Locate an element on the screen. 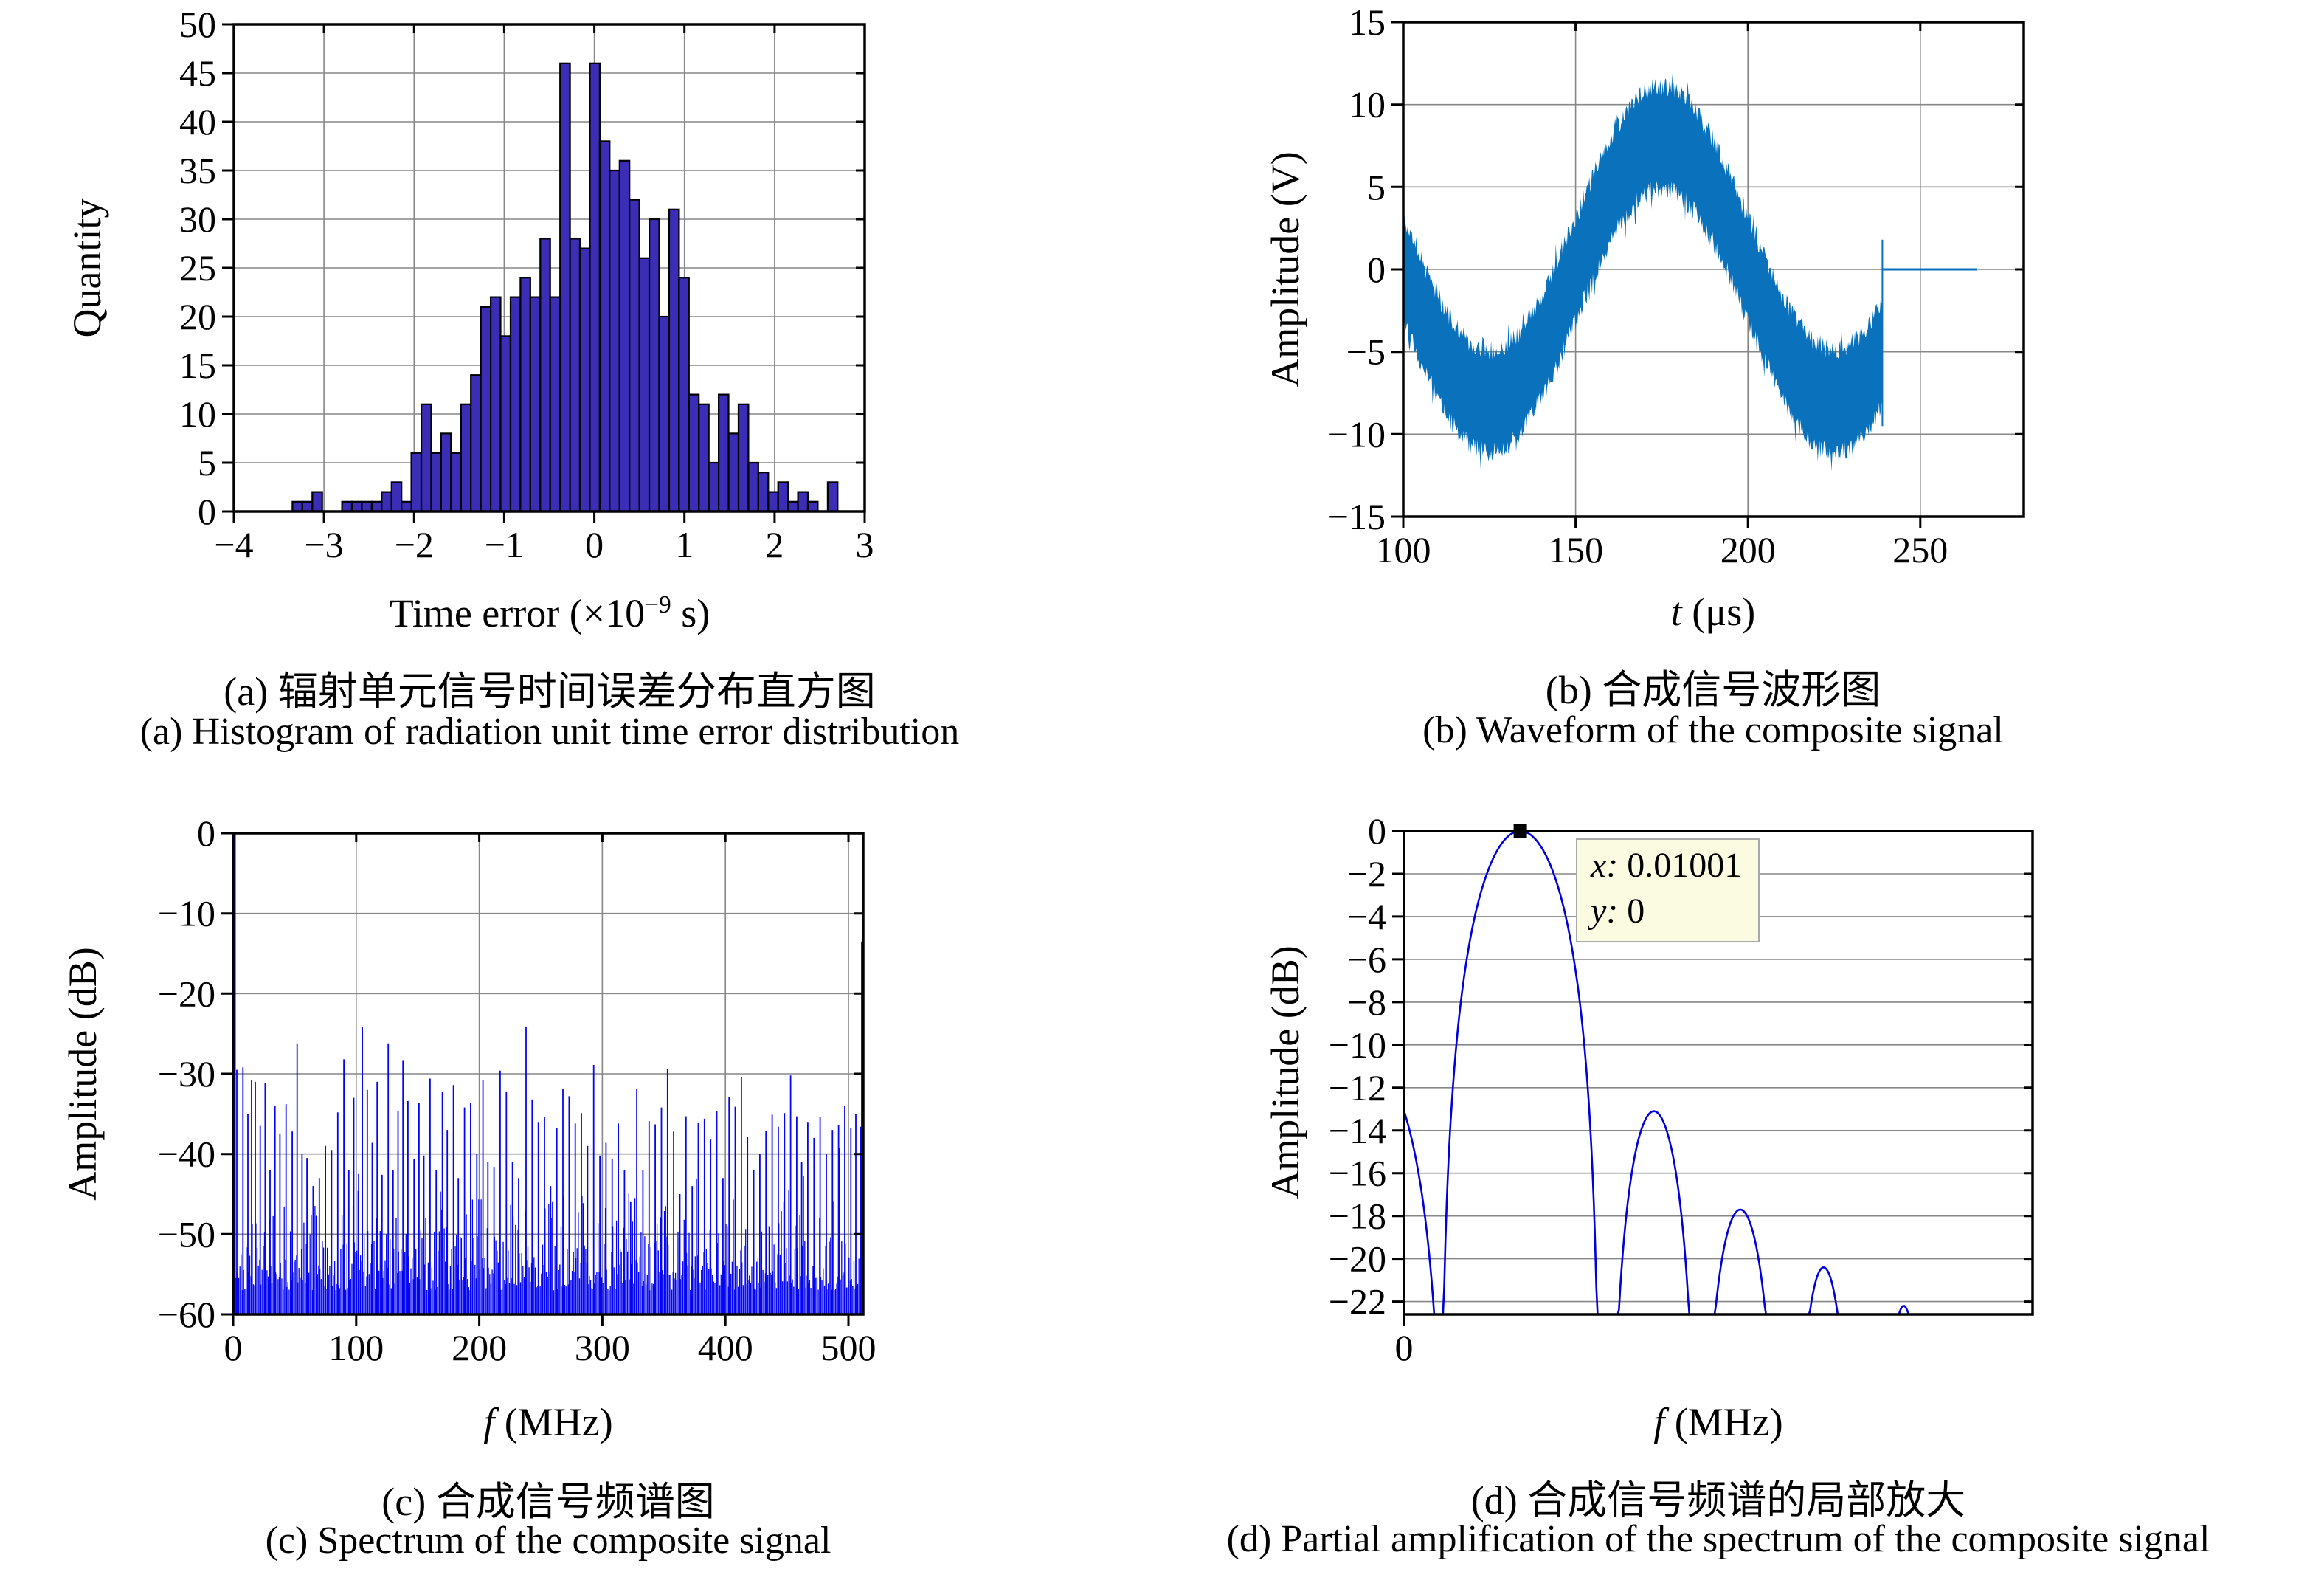  x-tick-label: 200 is located at coordinates (479, 1347).